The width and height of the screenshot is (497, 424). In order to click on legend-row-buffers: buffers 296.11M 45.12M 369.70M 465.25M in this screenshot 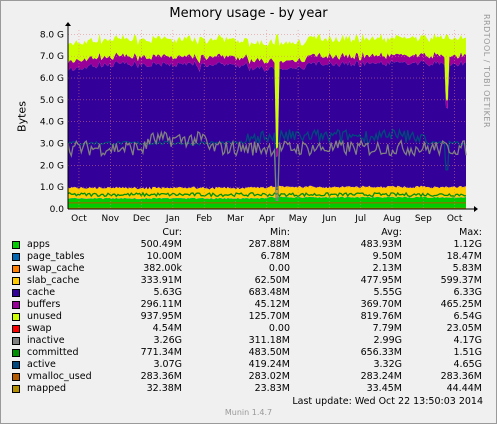, I will do `click(252, 305)`.